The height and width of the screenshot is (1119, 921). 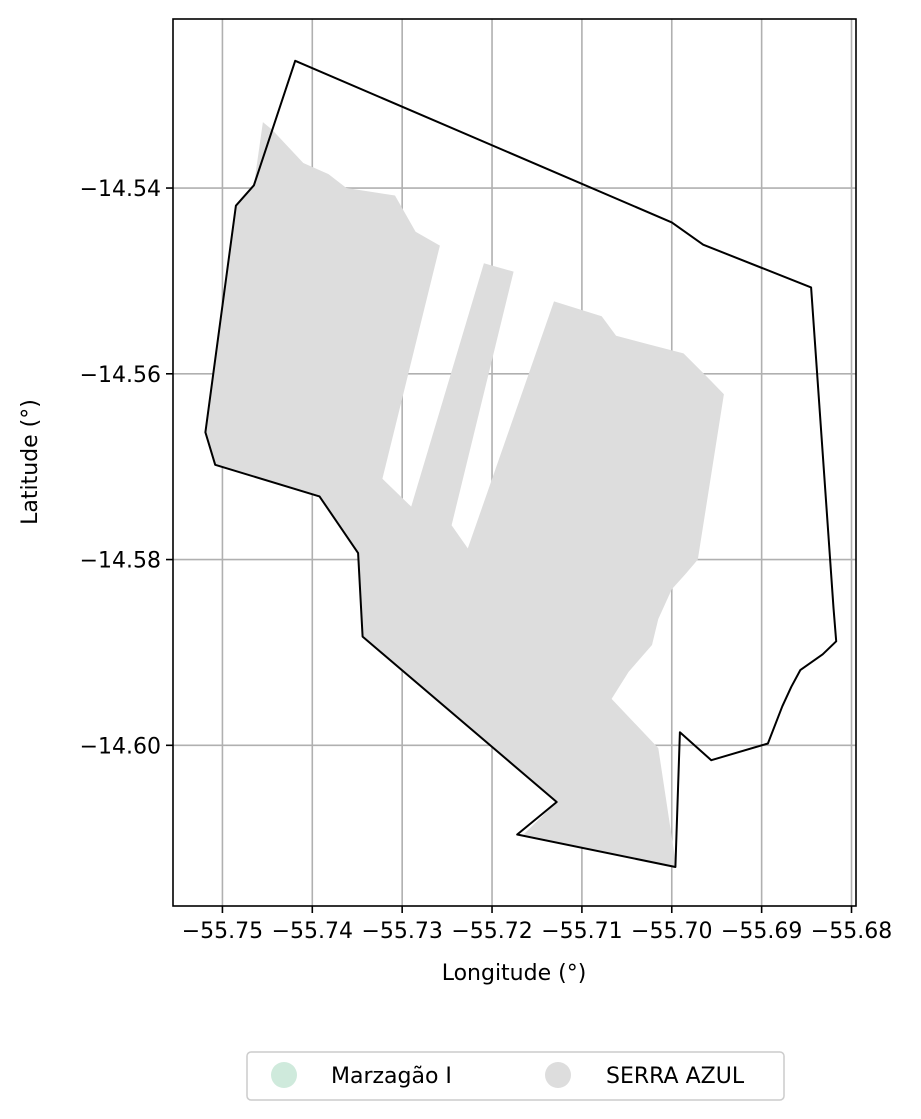 What do you see at coordinates (120, 561) in the screenshot?
I see `y-tick-label: −14.58` at bounding box center [120, 561].